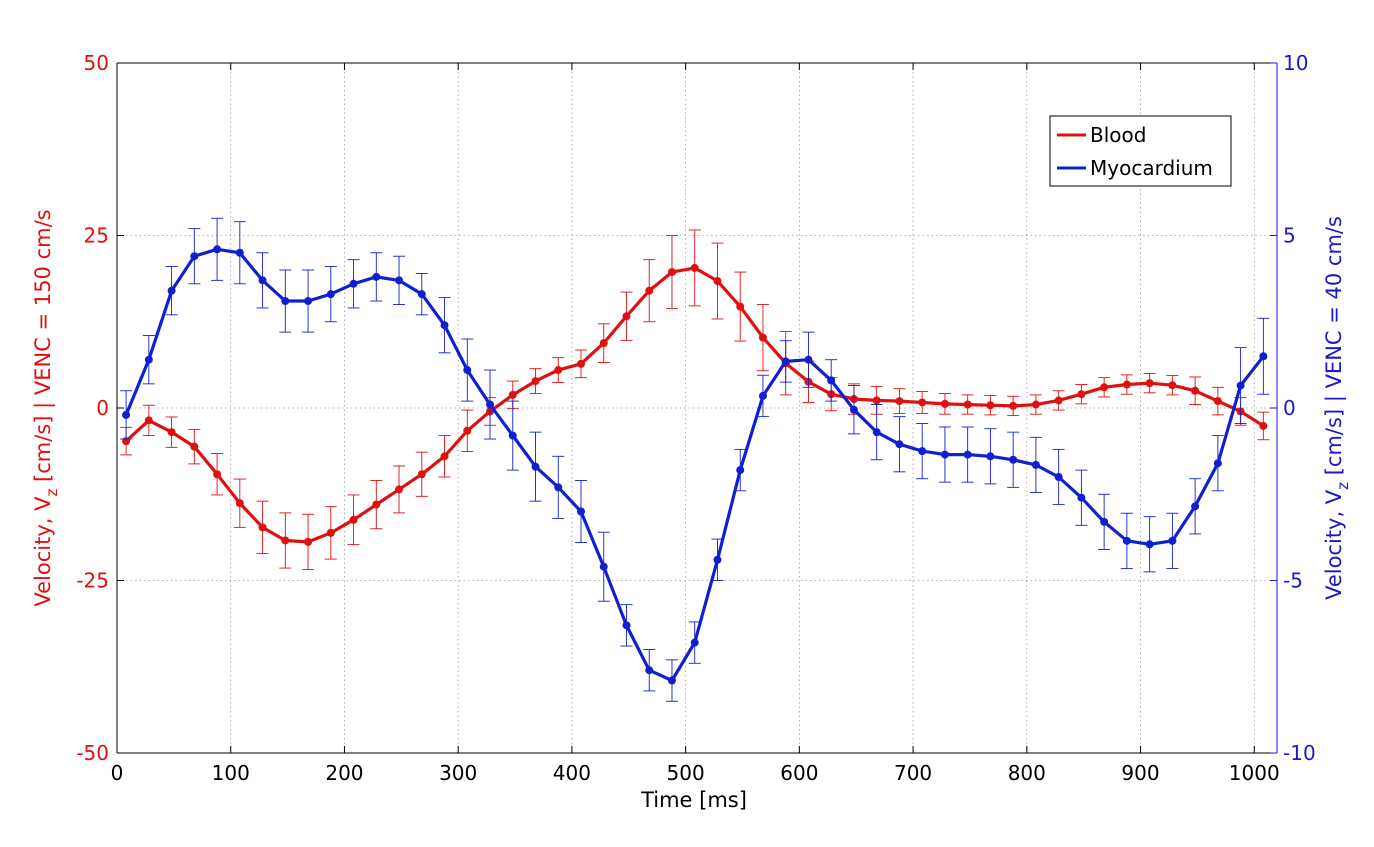 This screenshot has width=1374, height=847. I want to click on y-left-tick-label: 0, so click(102, 408).